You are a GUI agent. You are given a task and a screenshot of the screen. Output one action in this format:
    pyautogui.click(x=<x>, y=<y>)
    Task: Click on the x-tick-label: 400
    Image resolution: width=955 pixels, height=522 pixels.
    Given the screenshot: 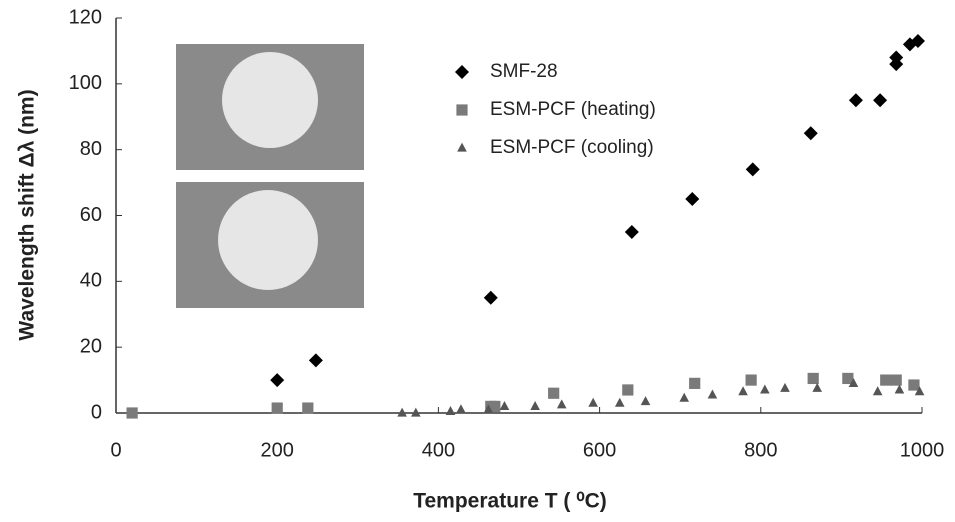 What is the action you would take?
    pyautogui.click(x=438, y=450)
    